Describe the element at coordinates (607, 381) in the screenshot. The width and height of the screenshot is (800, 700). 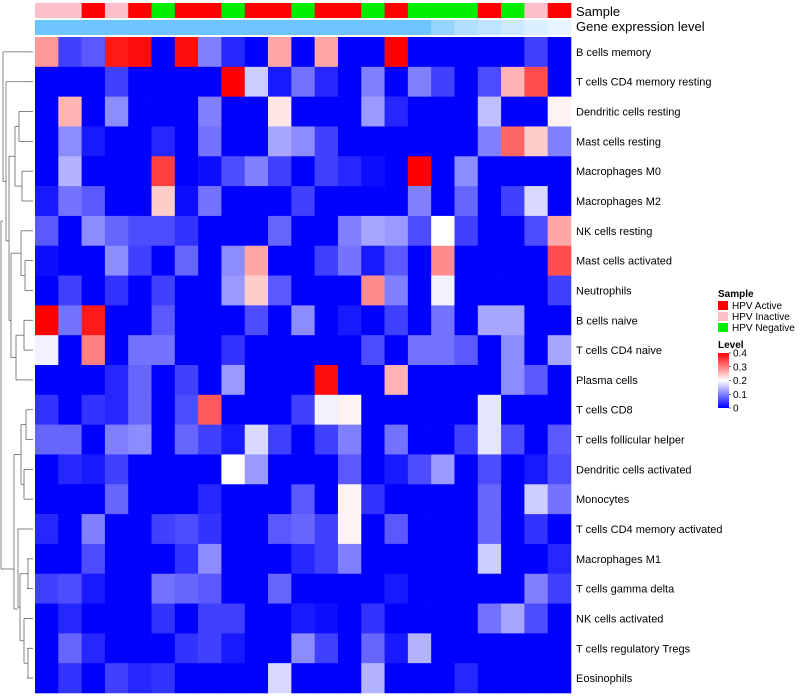
I see `row-label: Plasma cells` at that location.